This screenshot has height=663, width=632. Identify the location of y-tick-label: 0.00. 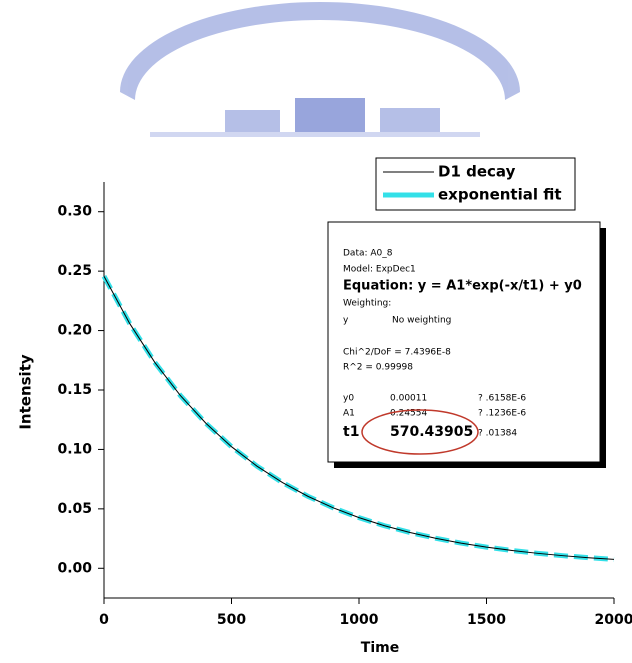
(74, 568).